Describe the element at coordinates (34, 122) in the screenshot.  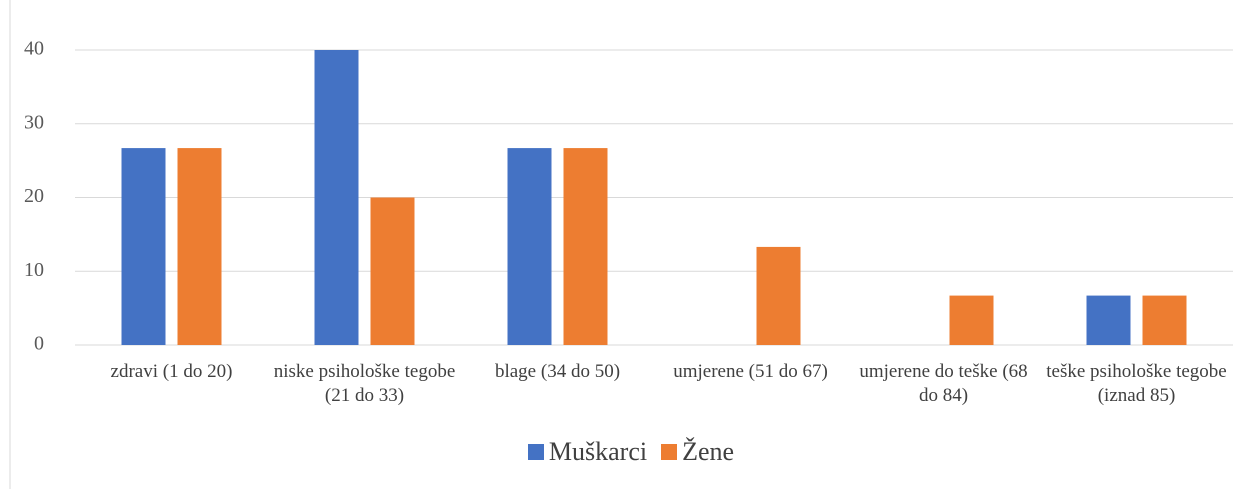
I see `y-tick-label: 30` at that location.